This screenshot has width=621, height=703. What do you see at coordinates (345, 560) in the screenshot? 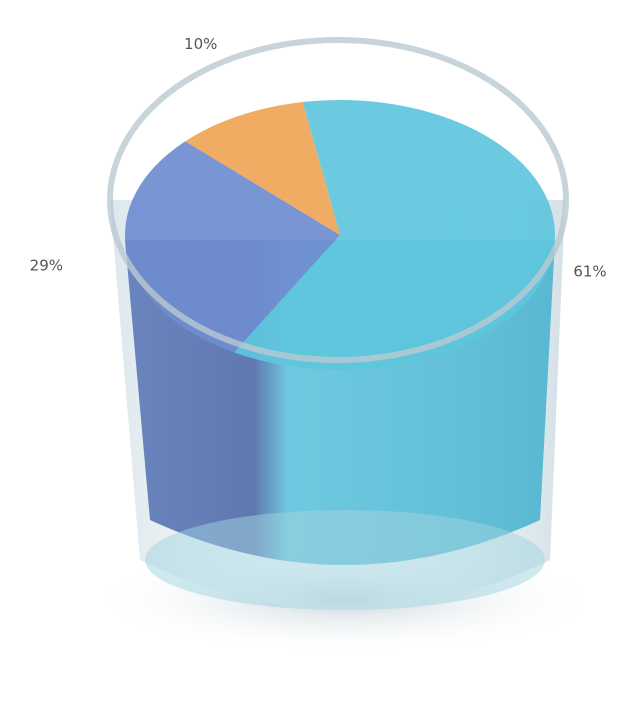
I see `glass-base` at bounding box center [345, 560].